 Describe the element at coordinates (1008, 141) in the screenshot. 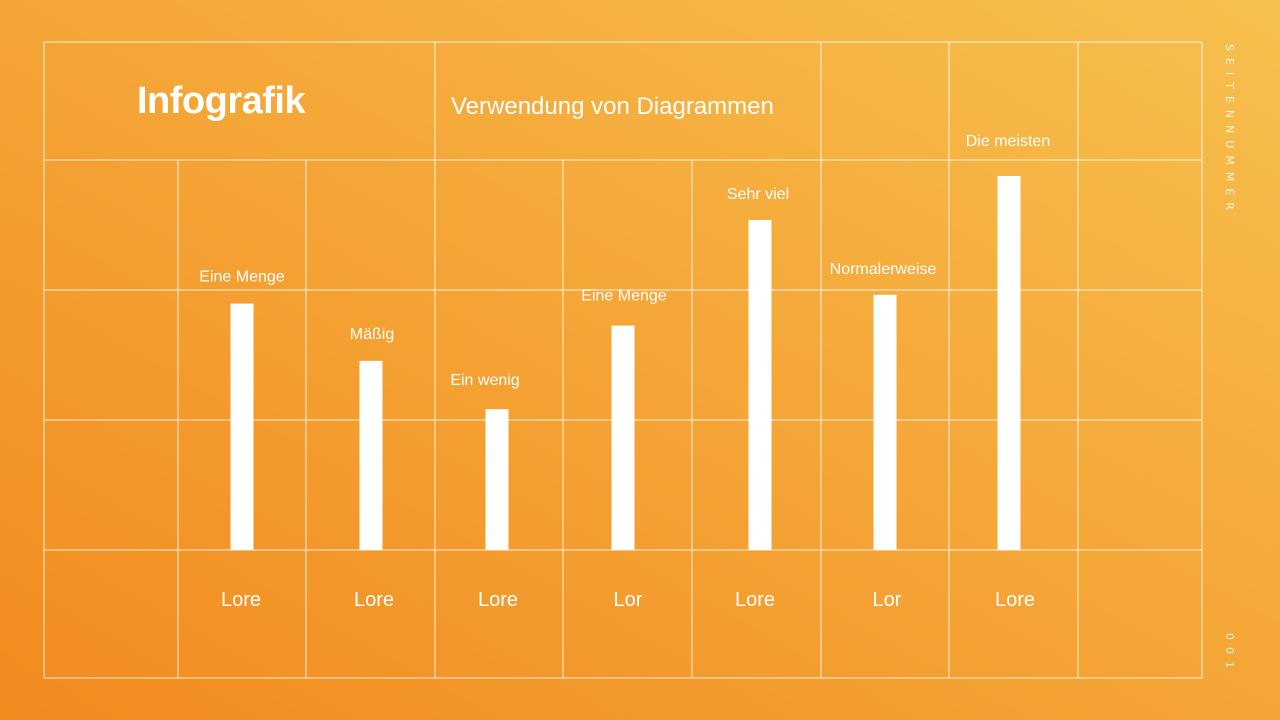

I see `data-label: Die meisten` at that location.